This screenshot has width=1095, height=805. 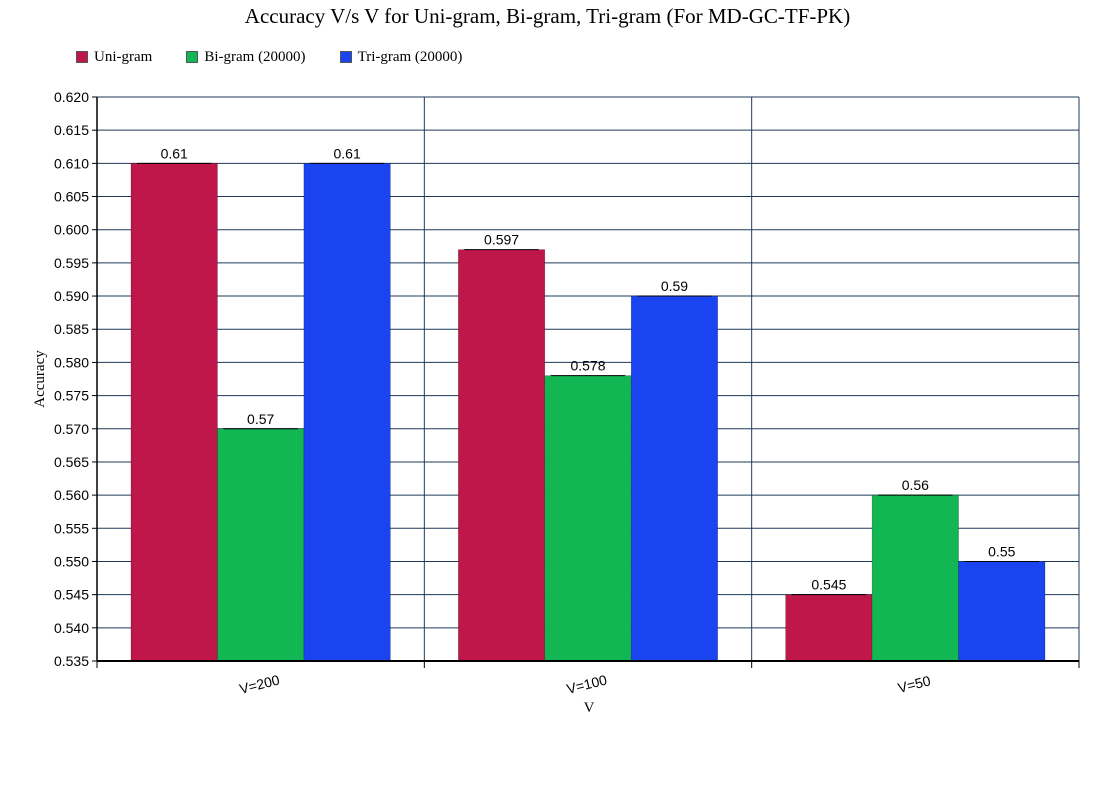 What do you see at coordinates (192, 57) in the screenshot?
I see `legend-swatch-bigram` at bounding box center [192, 57].